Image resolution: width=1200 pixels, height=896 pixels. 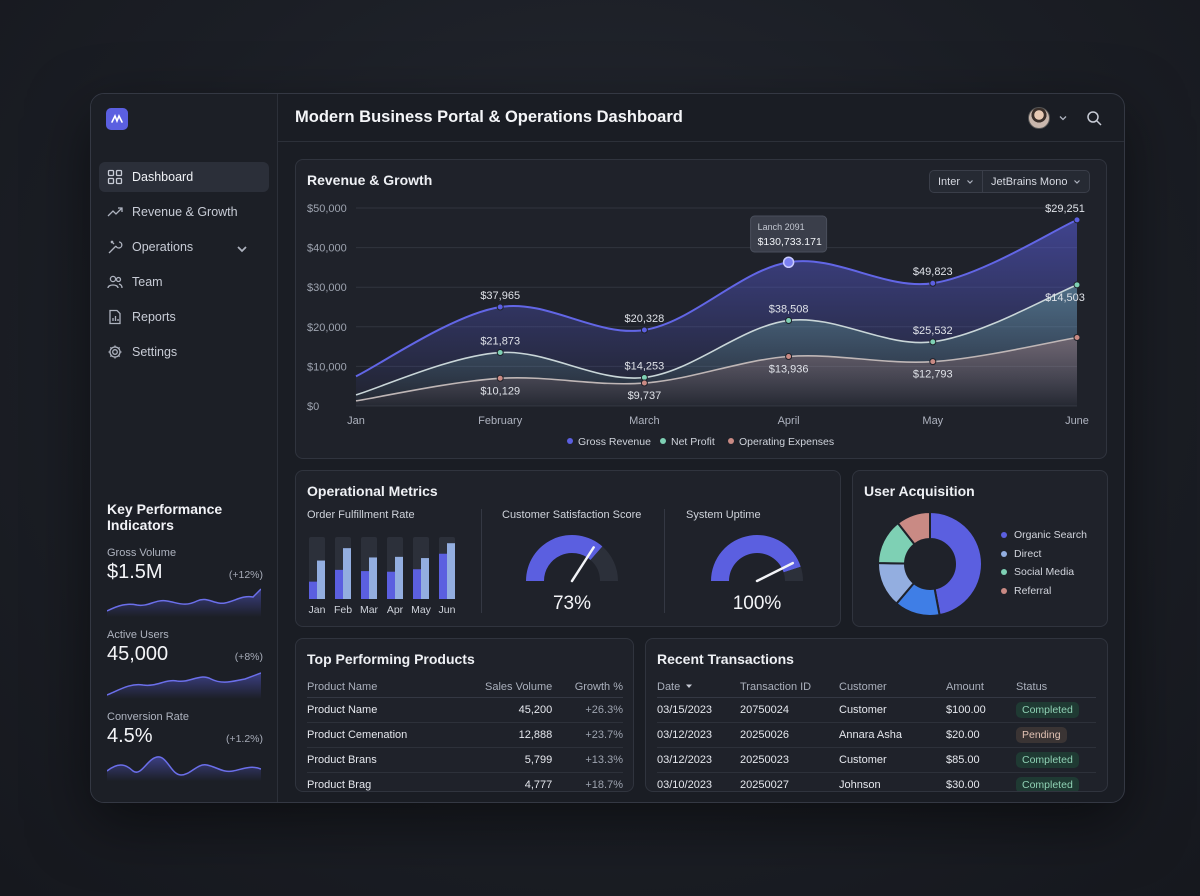 What do you see at coordinates (1065, 298) in the screenshot?
I see `data-label: $14,503` at bounding box center [1065, 298].